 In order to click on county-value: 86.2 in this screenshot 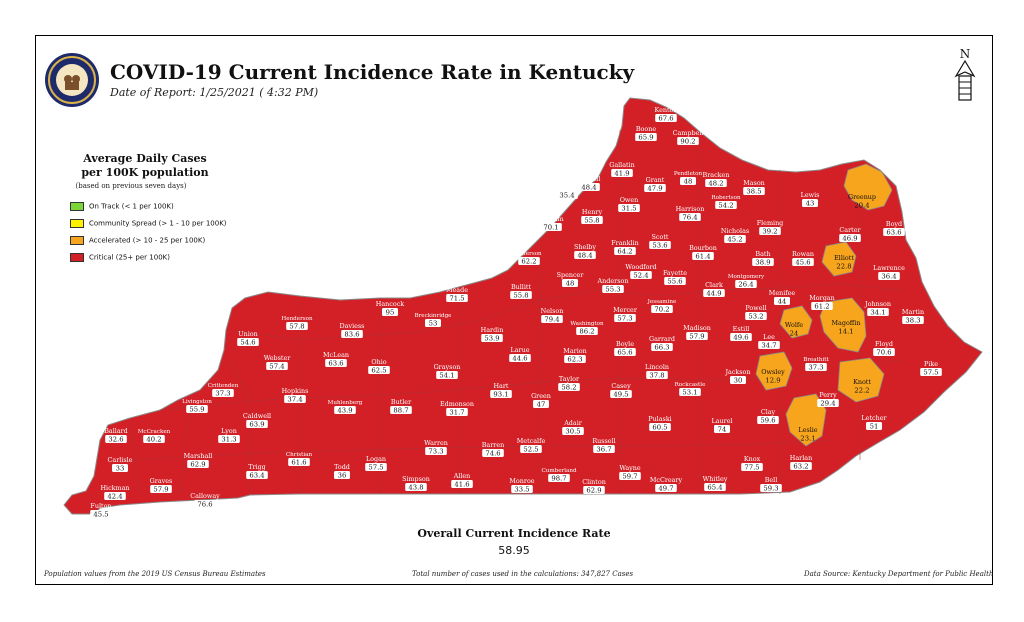, I will do `click(586, 332)`.